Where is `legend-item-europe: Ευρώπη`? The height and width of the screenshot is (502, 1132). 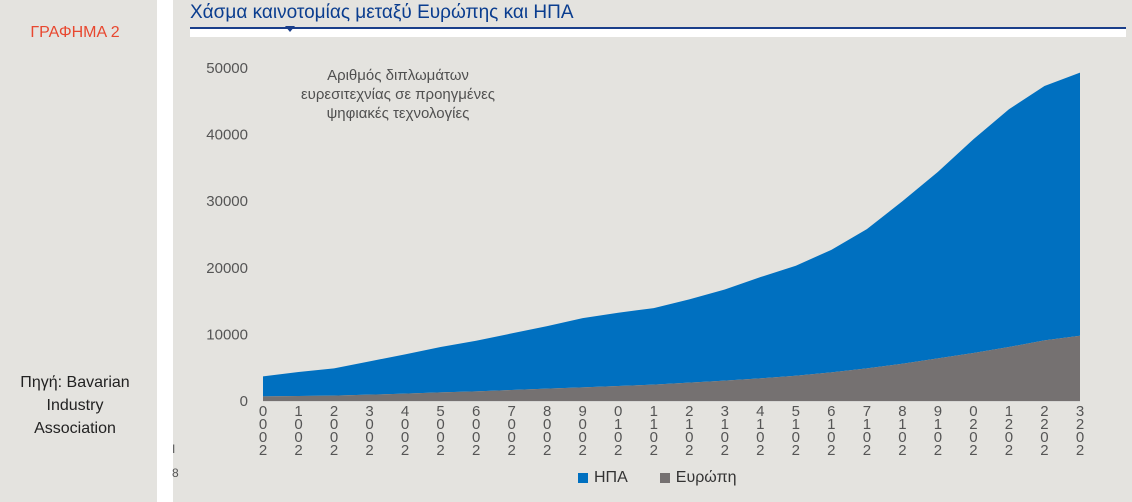
legend-item-europe: Ευρώπη is located at coordinates (698, 478).